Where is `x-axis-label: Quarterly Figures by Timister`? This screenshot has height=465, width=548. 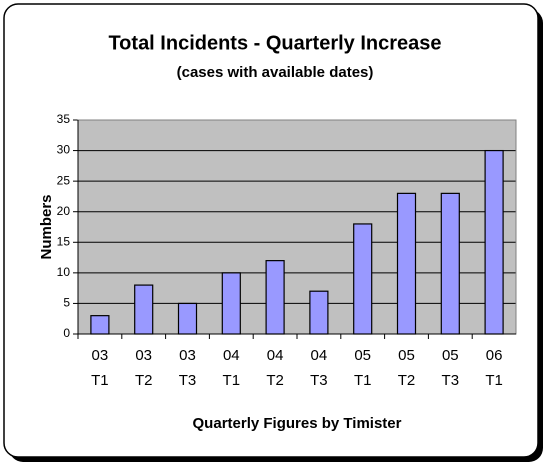
x-axis-label: Quarterly Figures by Timister is located at coordinates (297, 423).